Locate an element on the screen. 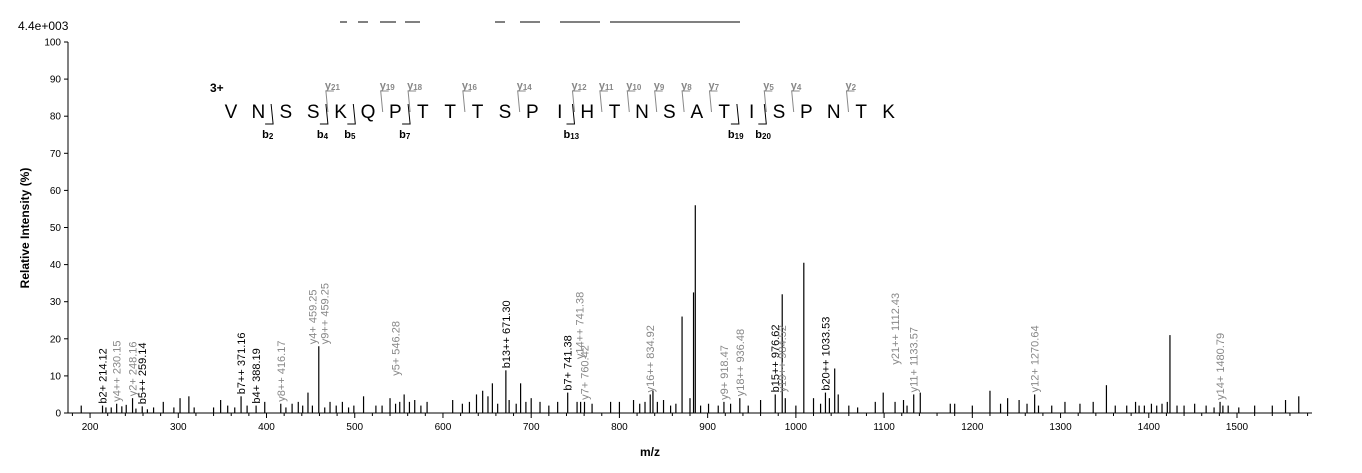  x-tick-label: 1100 is located at coordinates (884, 427).